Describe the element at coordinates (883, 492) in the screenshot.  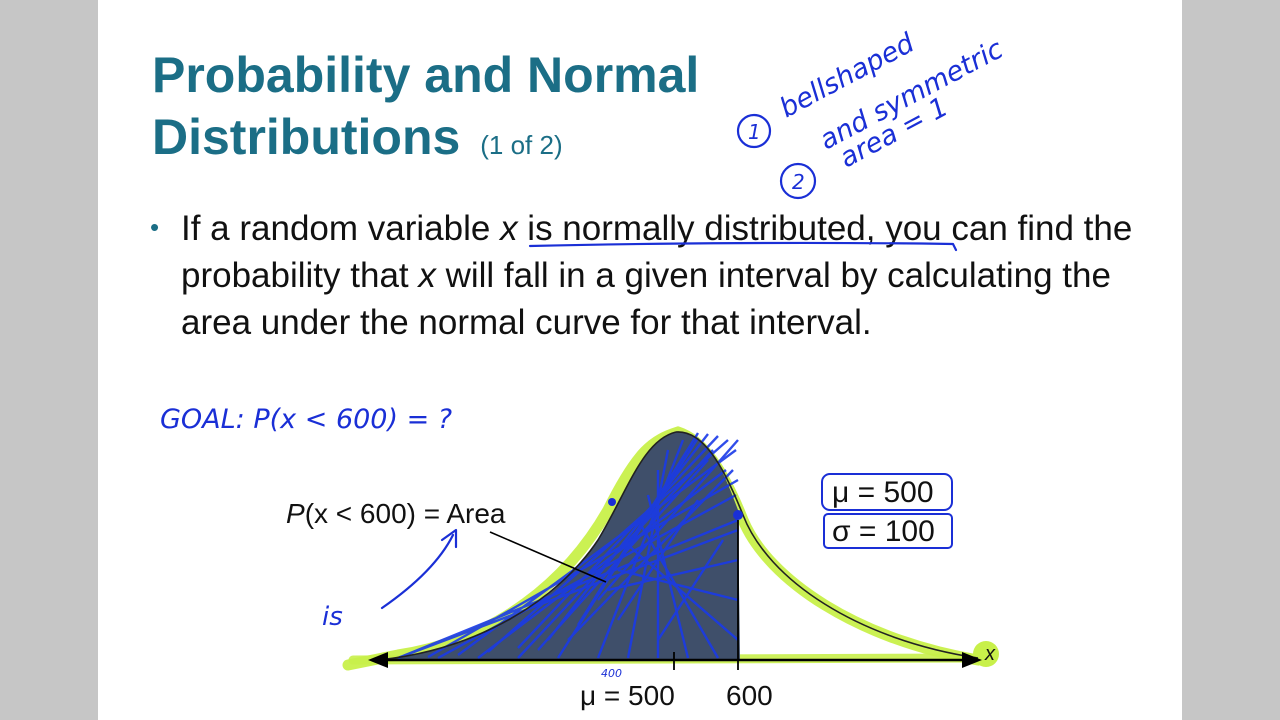
I see `mu-box: μ = 500` at that location.